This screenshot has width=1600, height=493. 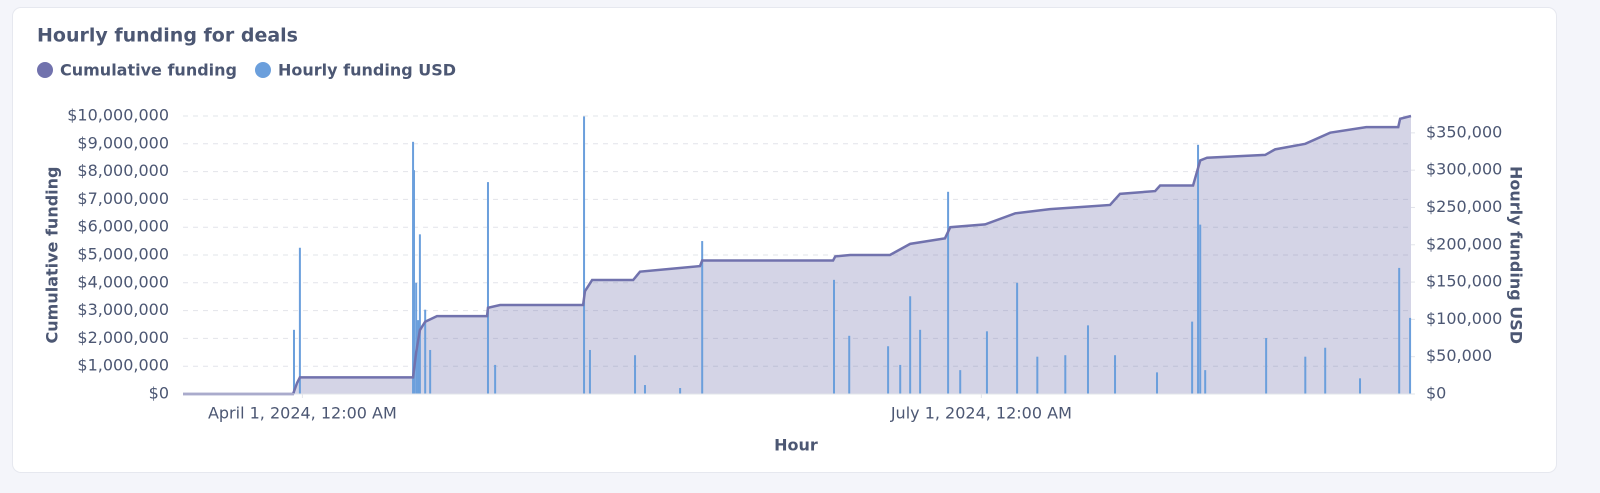 I want to click on y2-tick-label: $200,000, so click(x=1464, y=243).